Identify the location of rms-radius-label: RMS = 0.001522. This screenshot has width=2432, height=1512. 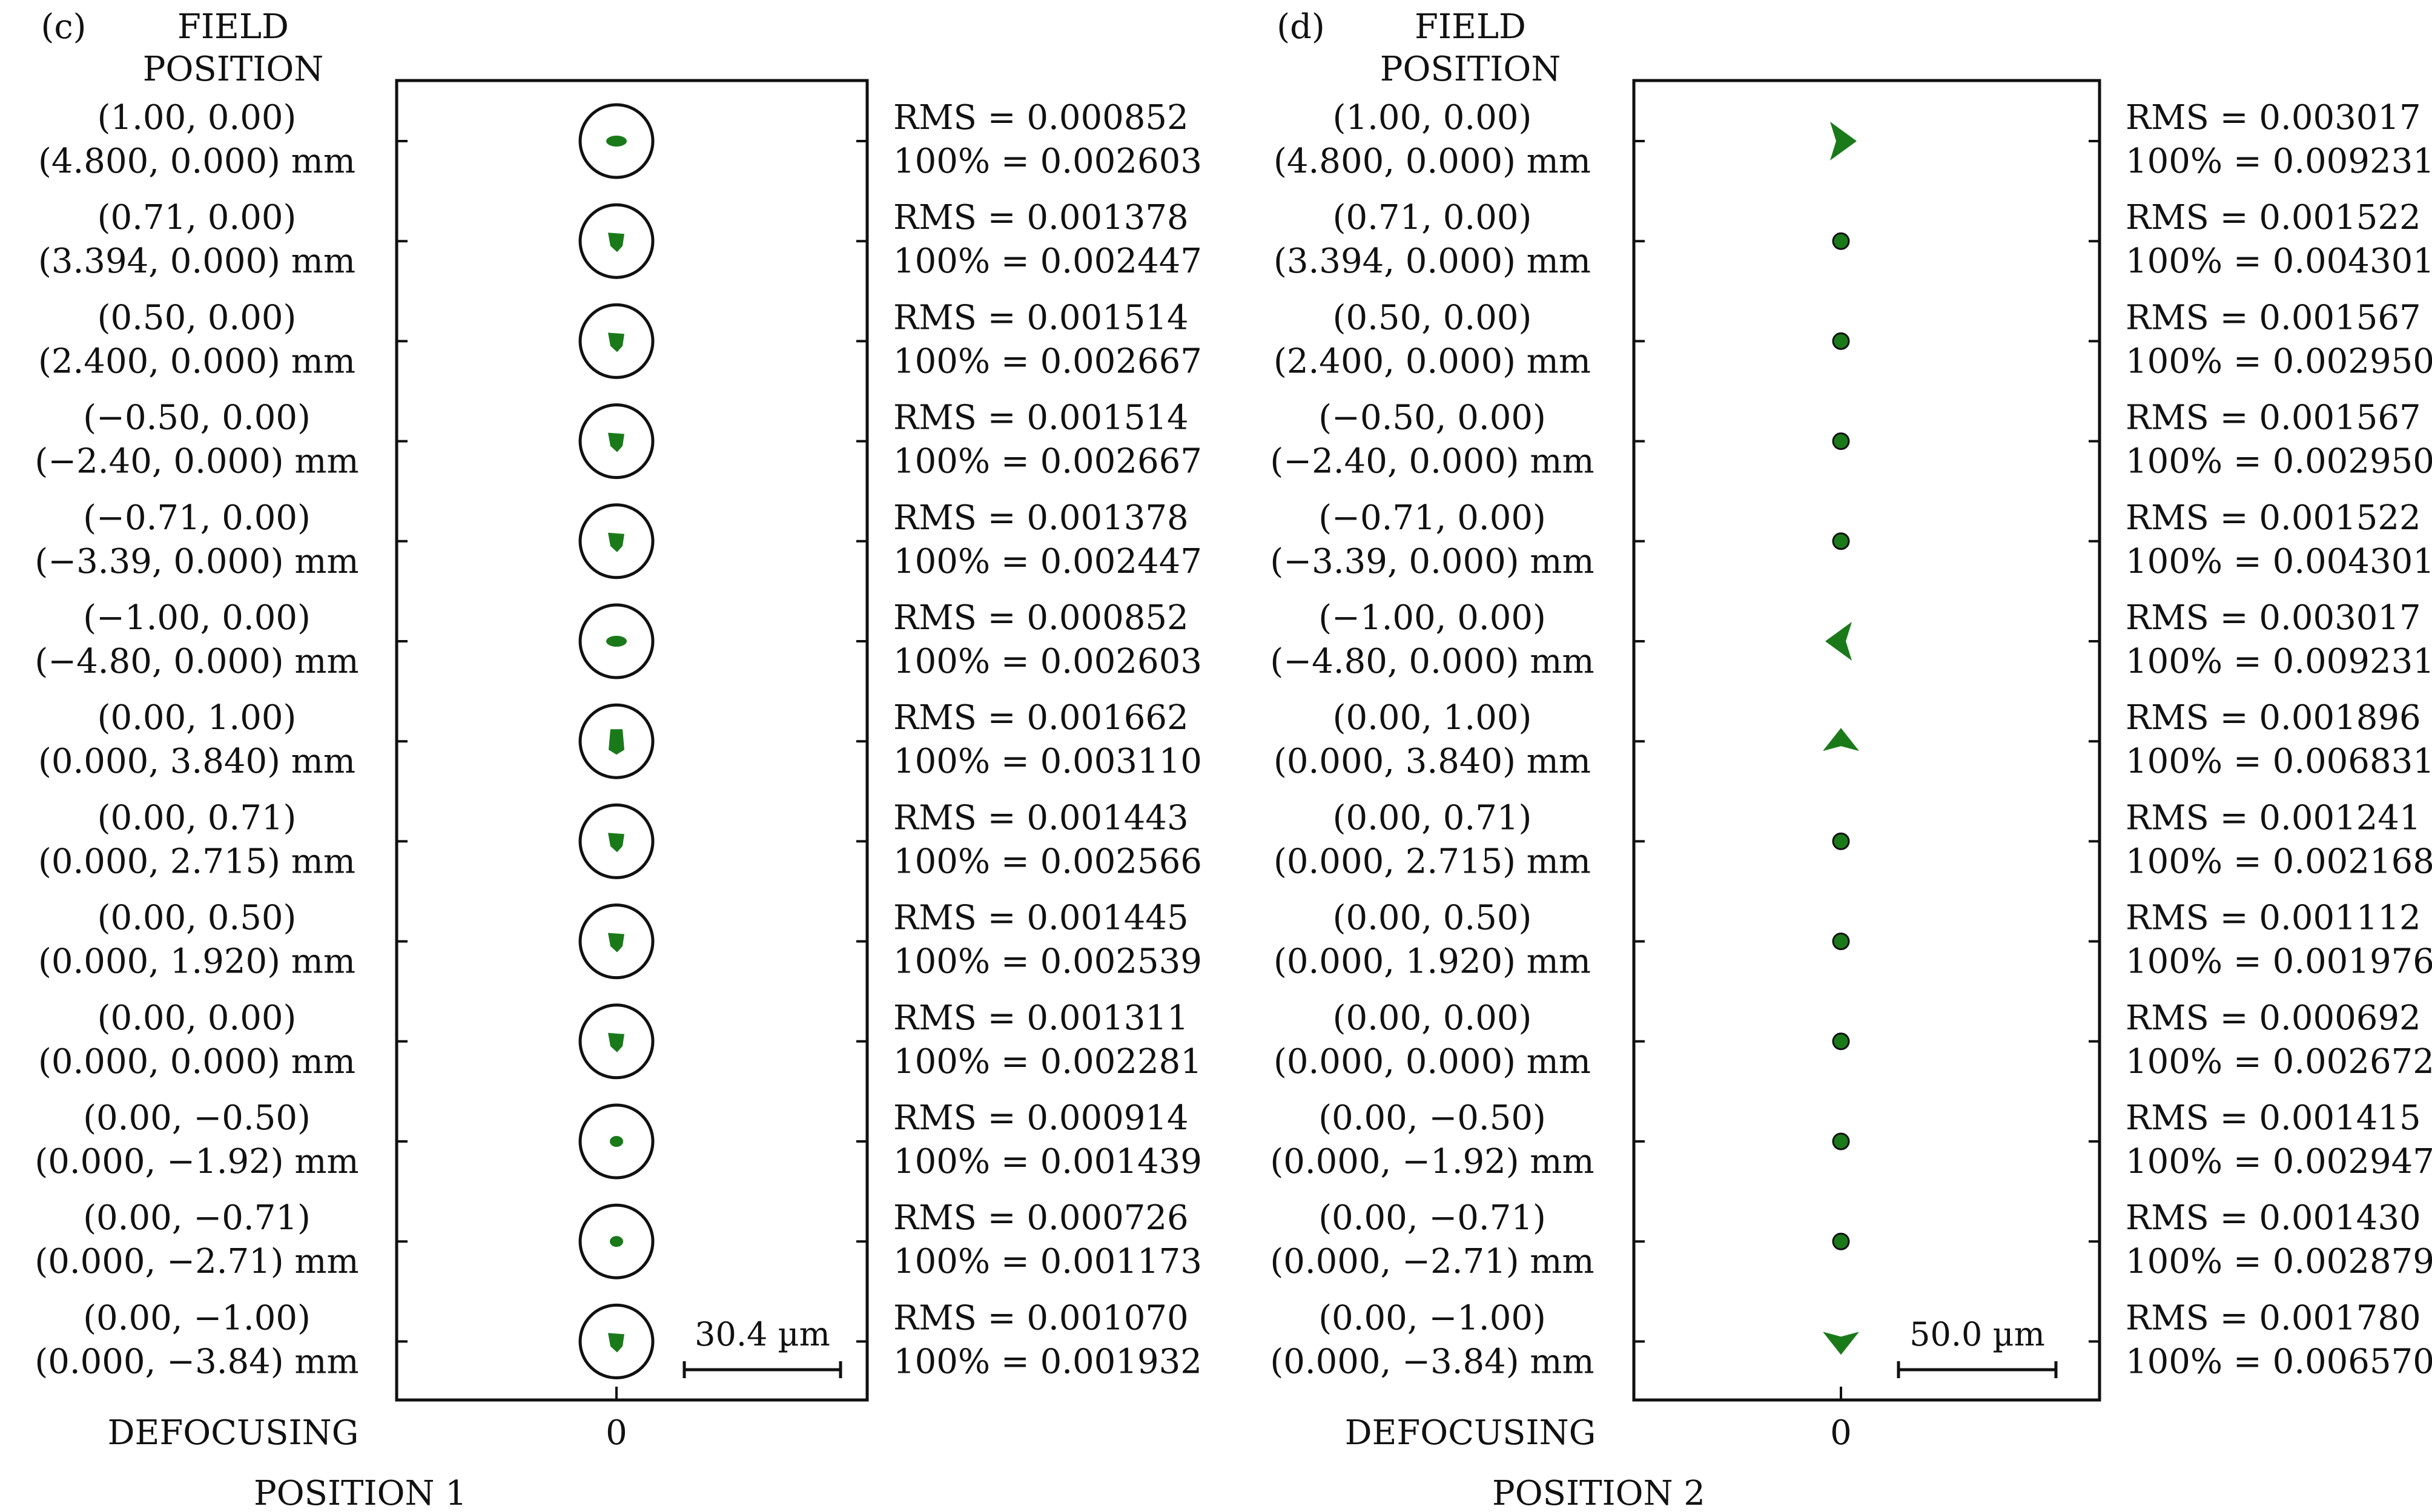
(2273, 518).